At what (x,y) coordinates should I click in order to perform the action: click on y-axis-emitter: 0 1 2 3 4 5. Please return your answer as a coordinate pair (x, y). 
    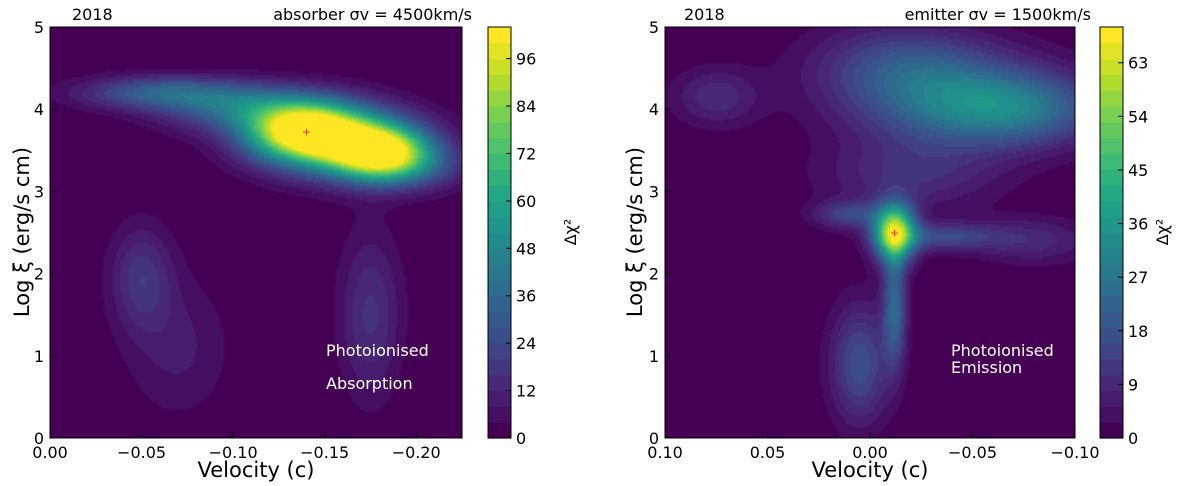
    Looking at the image, I should click on (660, 233).